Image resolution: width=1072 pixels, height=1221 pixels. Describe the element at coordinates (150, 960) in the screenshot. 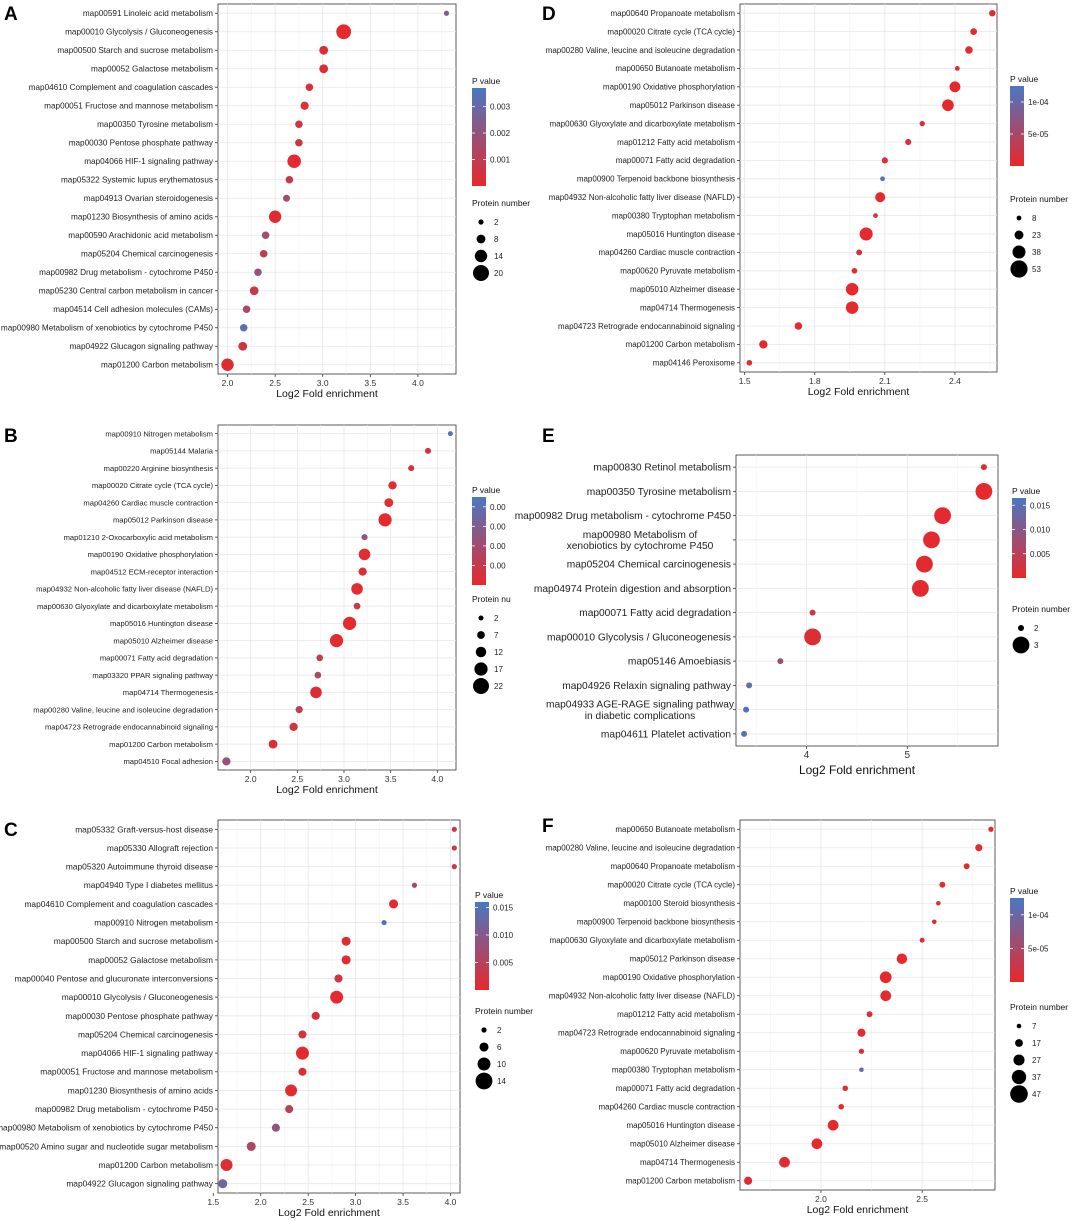

I see `category-label: map00052 Galactose metabolism` at that location.